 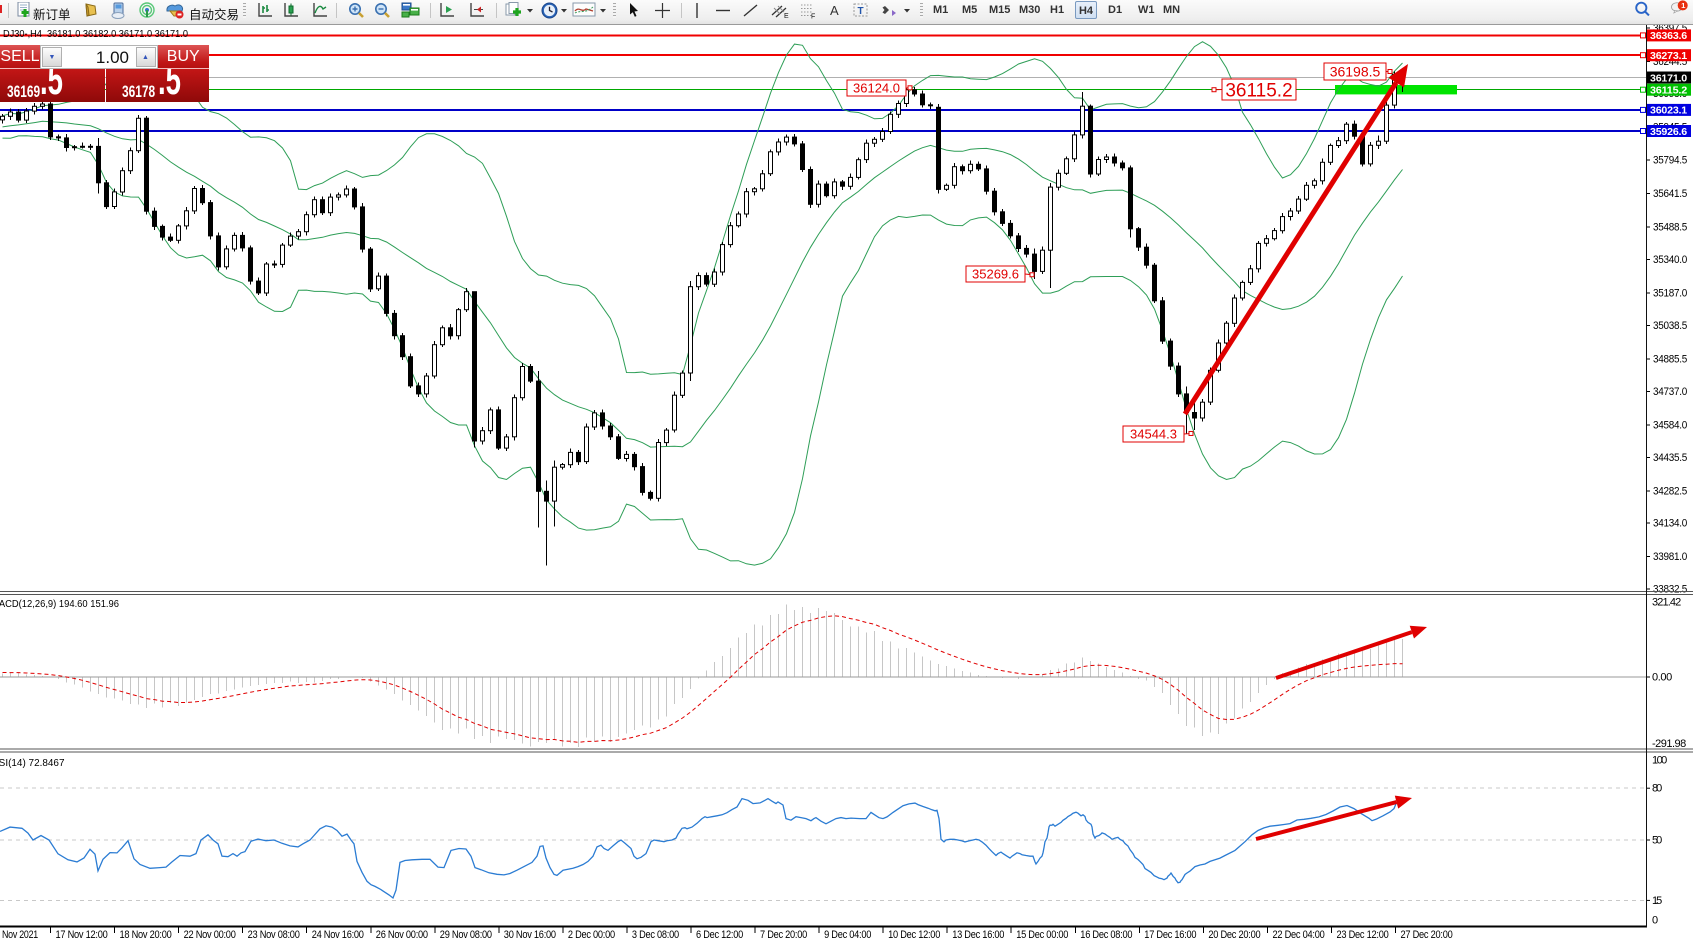 I want to click on svg-text: 22 Nov 00:00, so click(x=210, y=935).